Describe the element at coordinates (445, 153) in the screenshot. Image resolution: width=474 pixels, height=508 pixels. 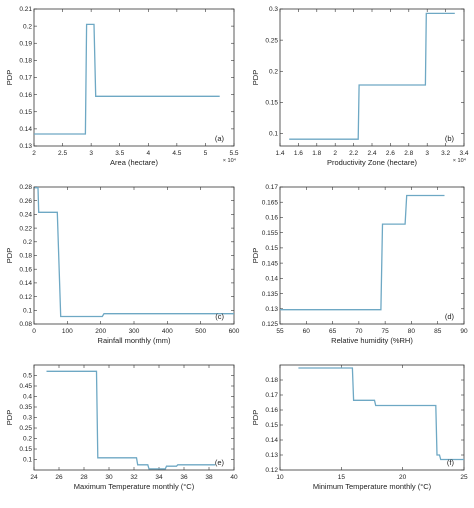
I see `x-tick-label: 3.2` at that location.